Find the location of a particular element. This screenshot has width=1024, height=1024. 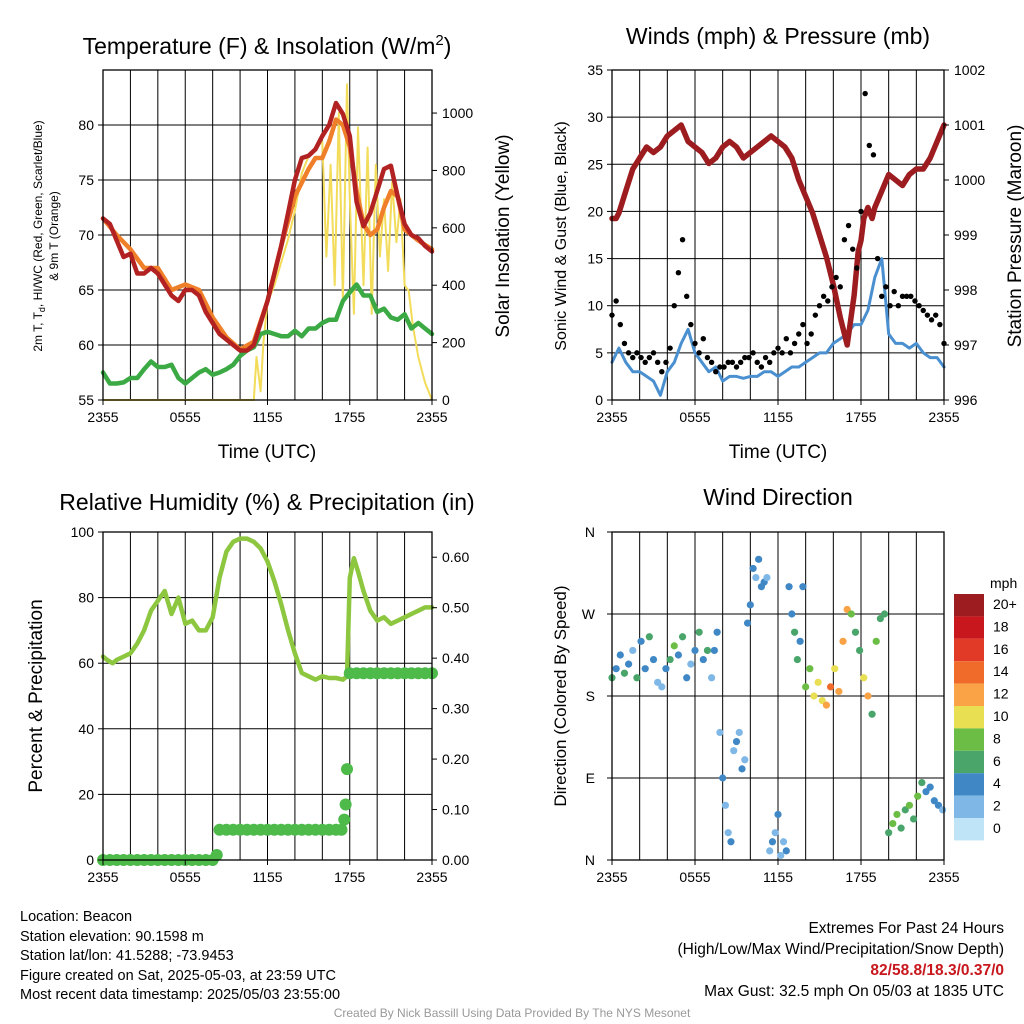

extremes-title: Extremes For Past 24 Hours is located at coordinates (906, 928).